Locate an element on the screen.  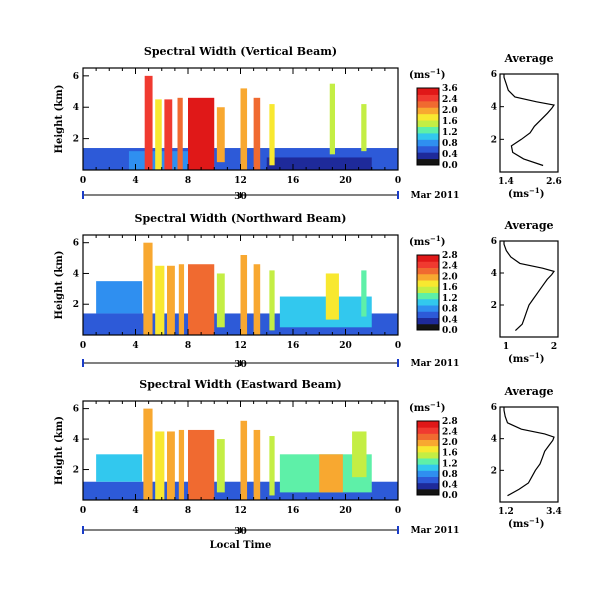
average-line is located at coordinates (529, 452).